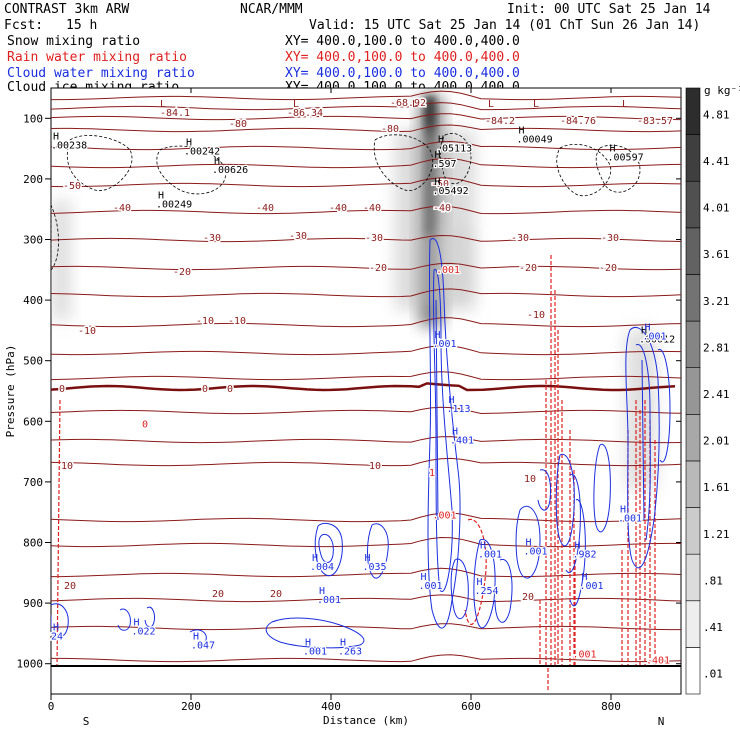  Describe the element at coordinates (713, 674) in the screenshot. I see `colorbar-label: .01` at that location.